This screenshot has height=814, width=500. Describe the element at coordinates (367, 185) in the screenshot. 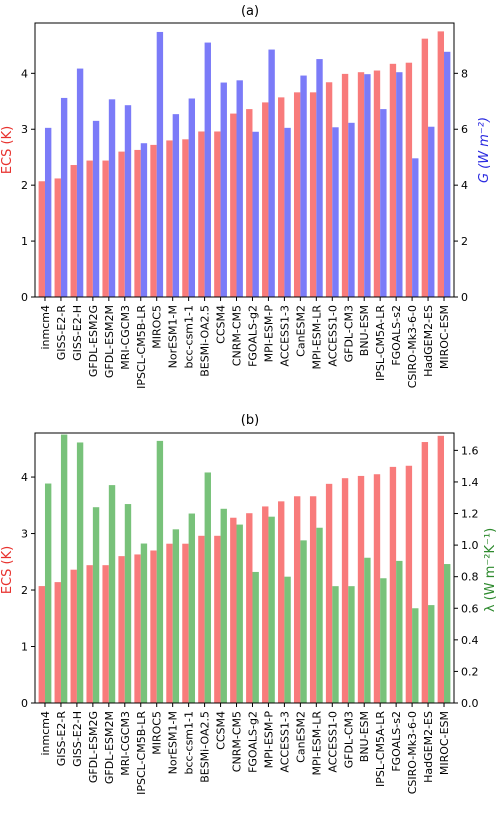

I see `g-bar-BNU-ESM` at that location.